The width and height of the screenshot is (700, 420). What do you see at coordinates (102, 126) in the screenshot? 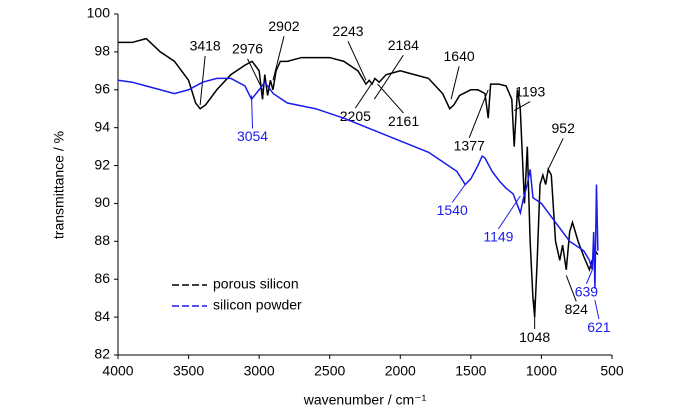
I see `y-tick-label: 94` at bounding box center [102, 126].